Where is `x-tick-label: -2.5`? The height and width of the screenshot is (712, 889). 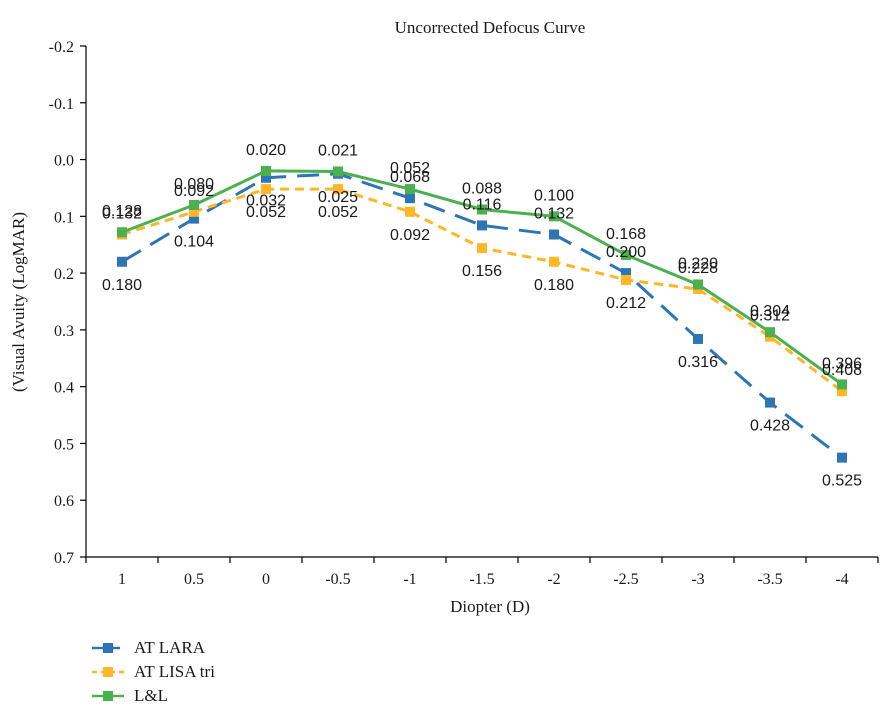 x-tick-label: -2.5 is located at coordinates (625, 579).